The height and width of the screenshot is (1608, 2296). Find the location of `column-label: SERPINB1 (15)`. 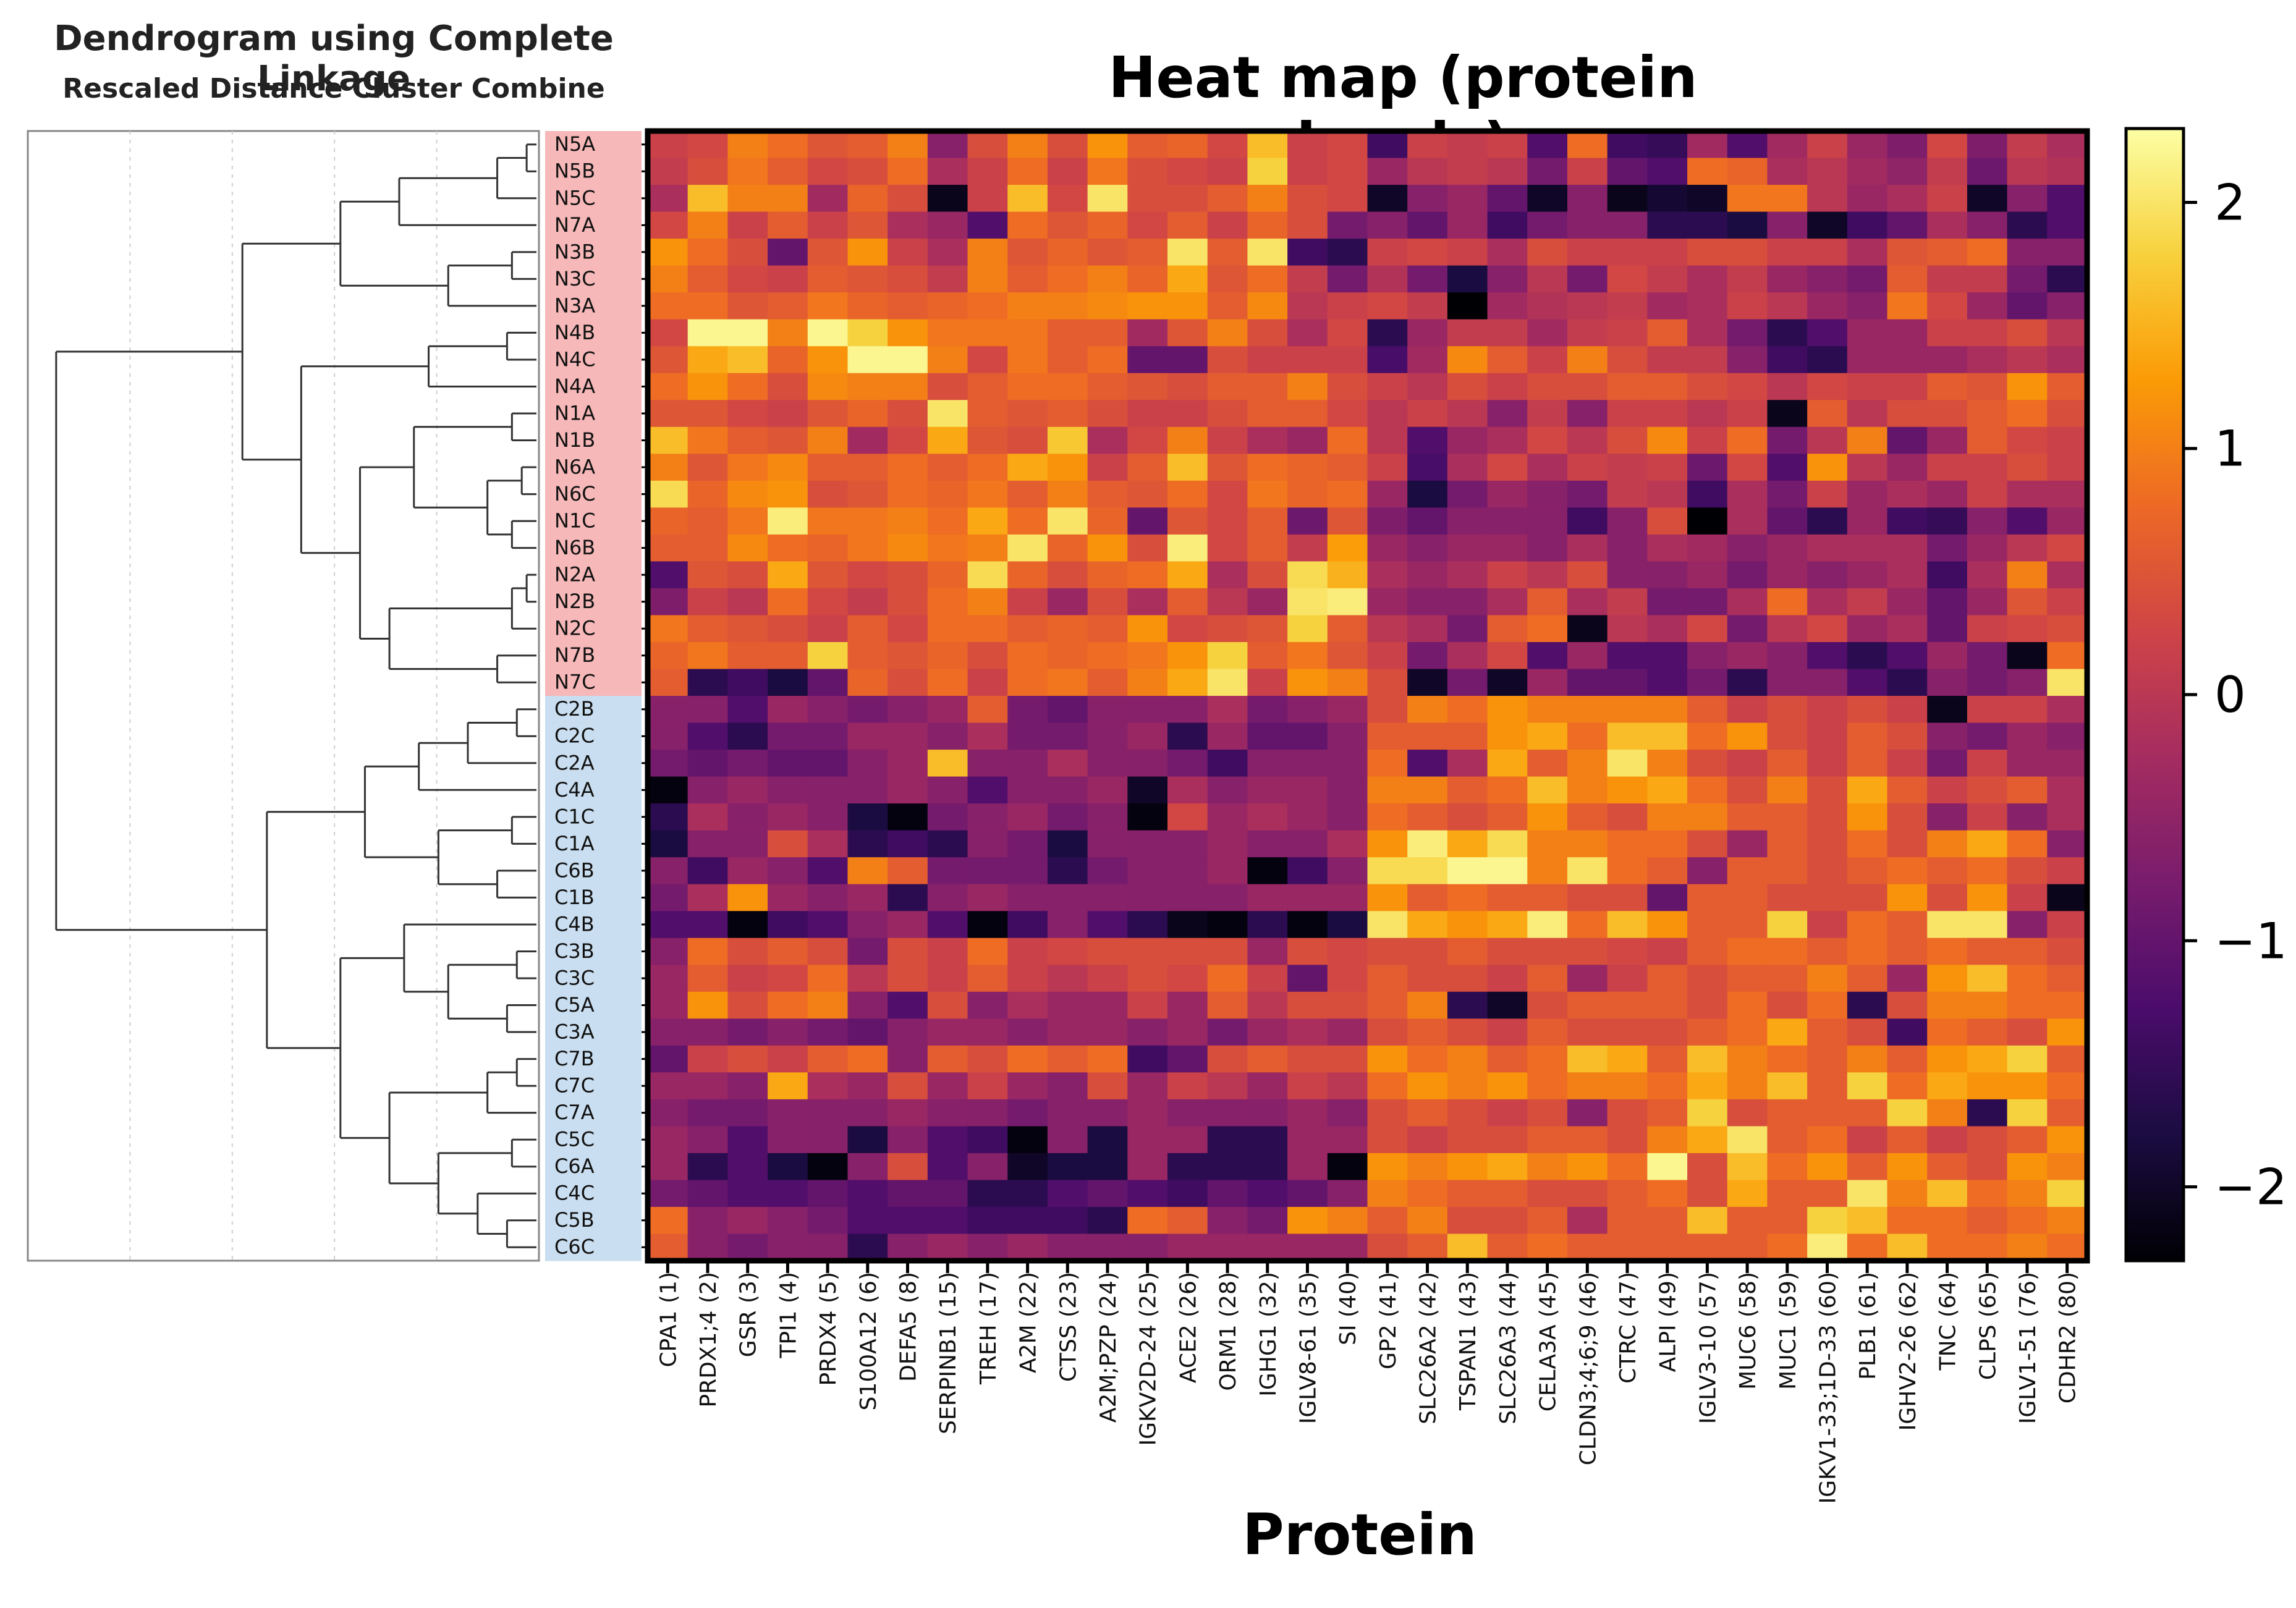

column-label: SERPINB1 (15) is located at coordinates (949, 1353).